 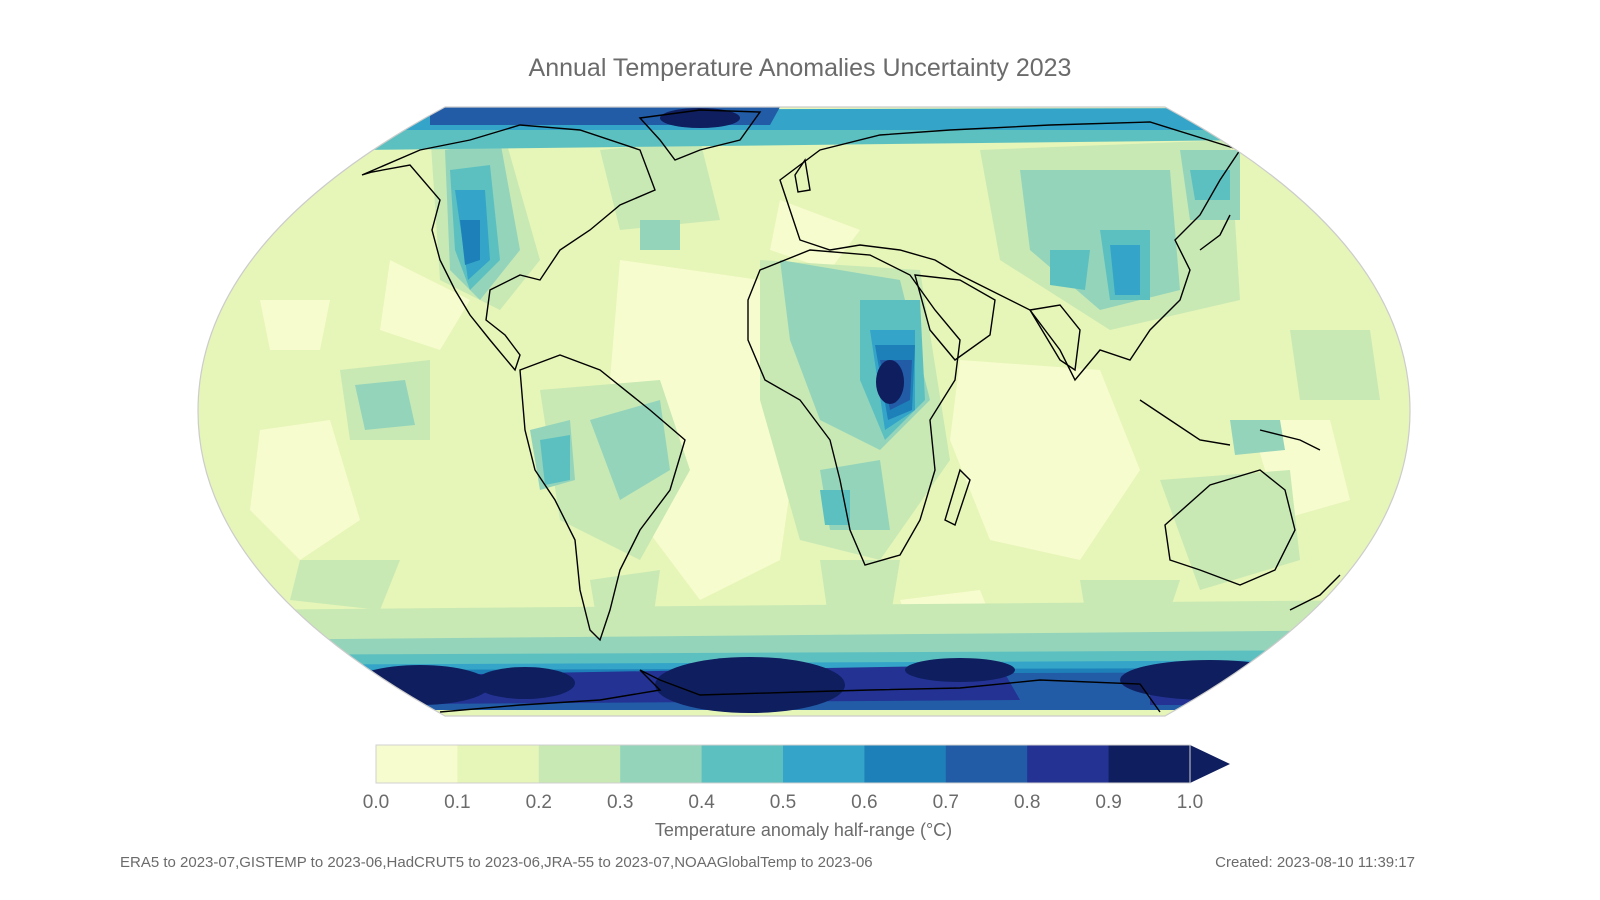 What do you see at coordinates (457, 802) in the screenshot?
I see `colorbar-tick-label: 0.1` at bounding box center [457, 802].